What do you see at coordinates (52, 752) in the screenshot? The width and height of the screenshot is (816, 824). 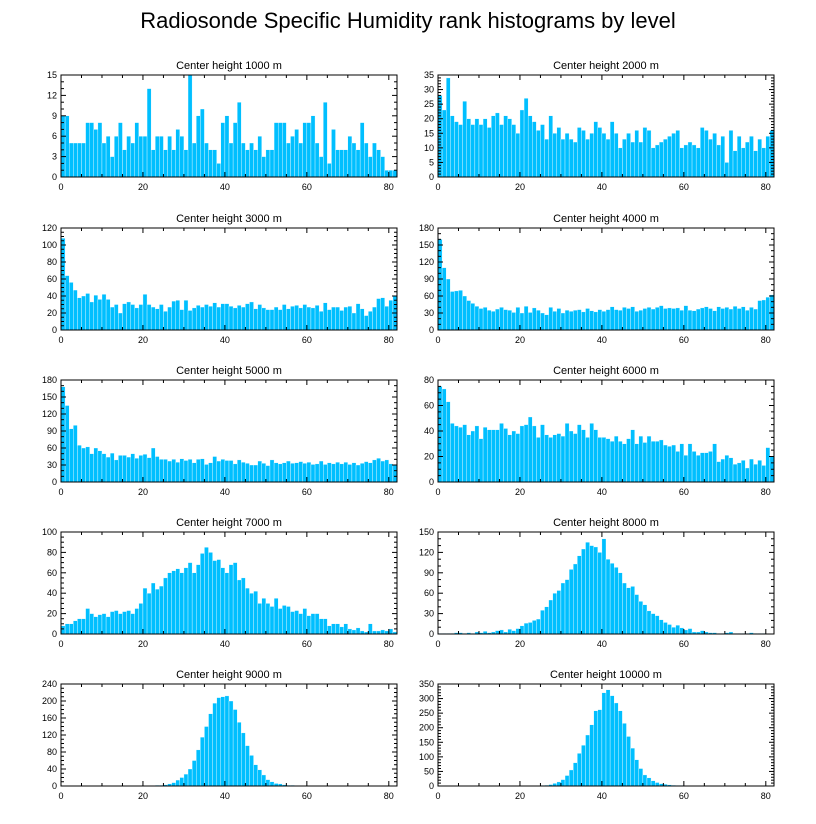 I see `y-tick-label: 80` at bounding box center [52, 752].